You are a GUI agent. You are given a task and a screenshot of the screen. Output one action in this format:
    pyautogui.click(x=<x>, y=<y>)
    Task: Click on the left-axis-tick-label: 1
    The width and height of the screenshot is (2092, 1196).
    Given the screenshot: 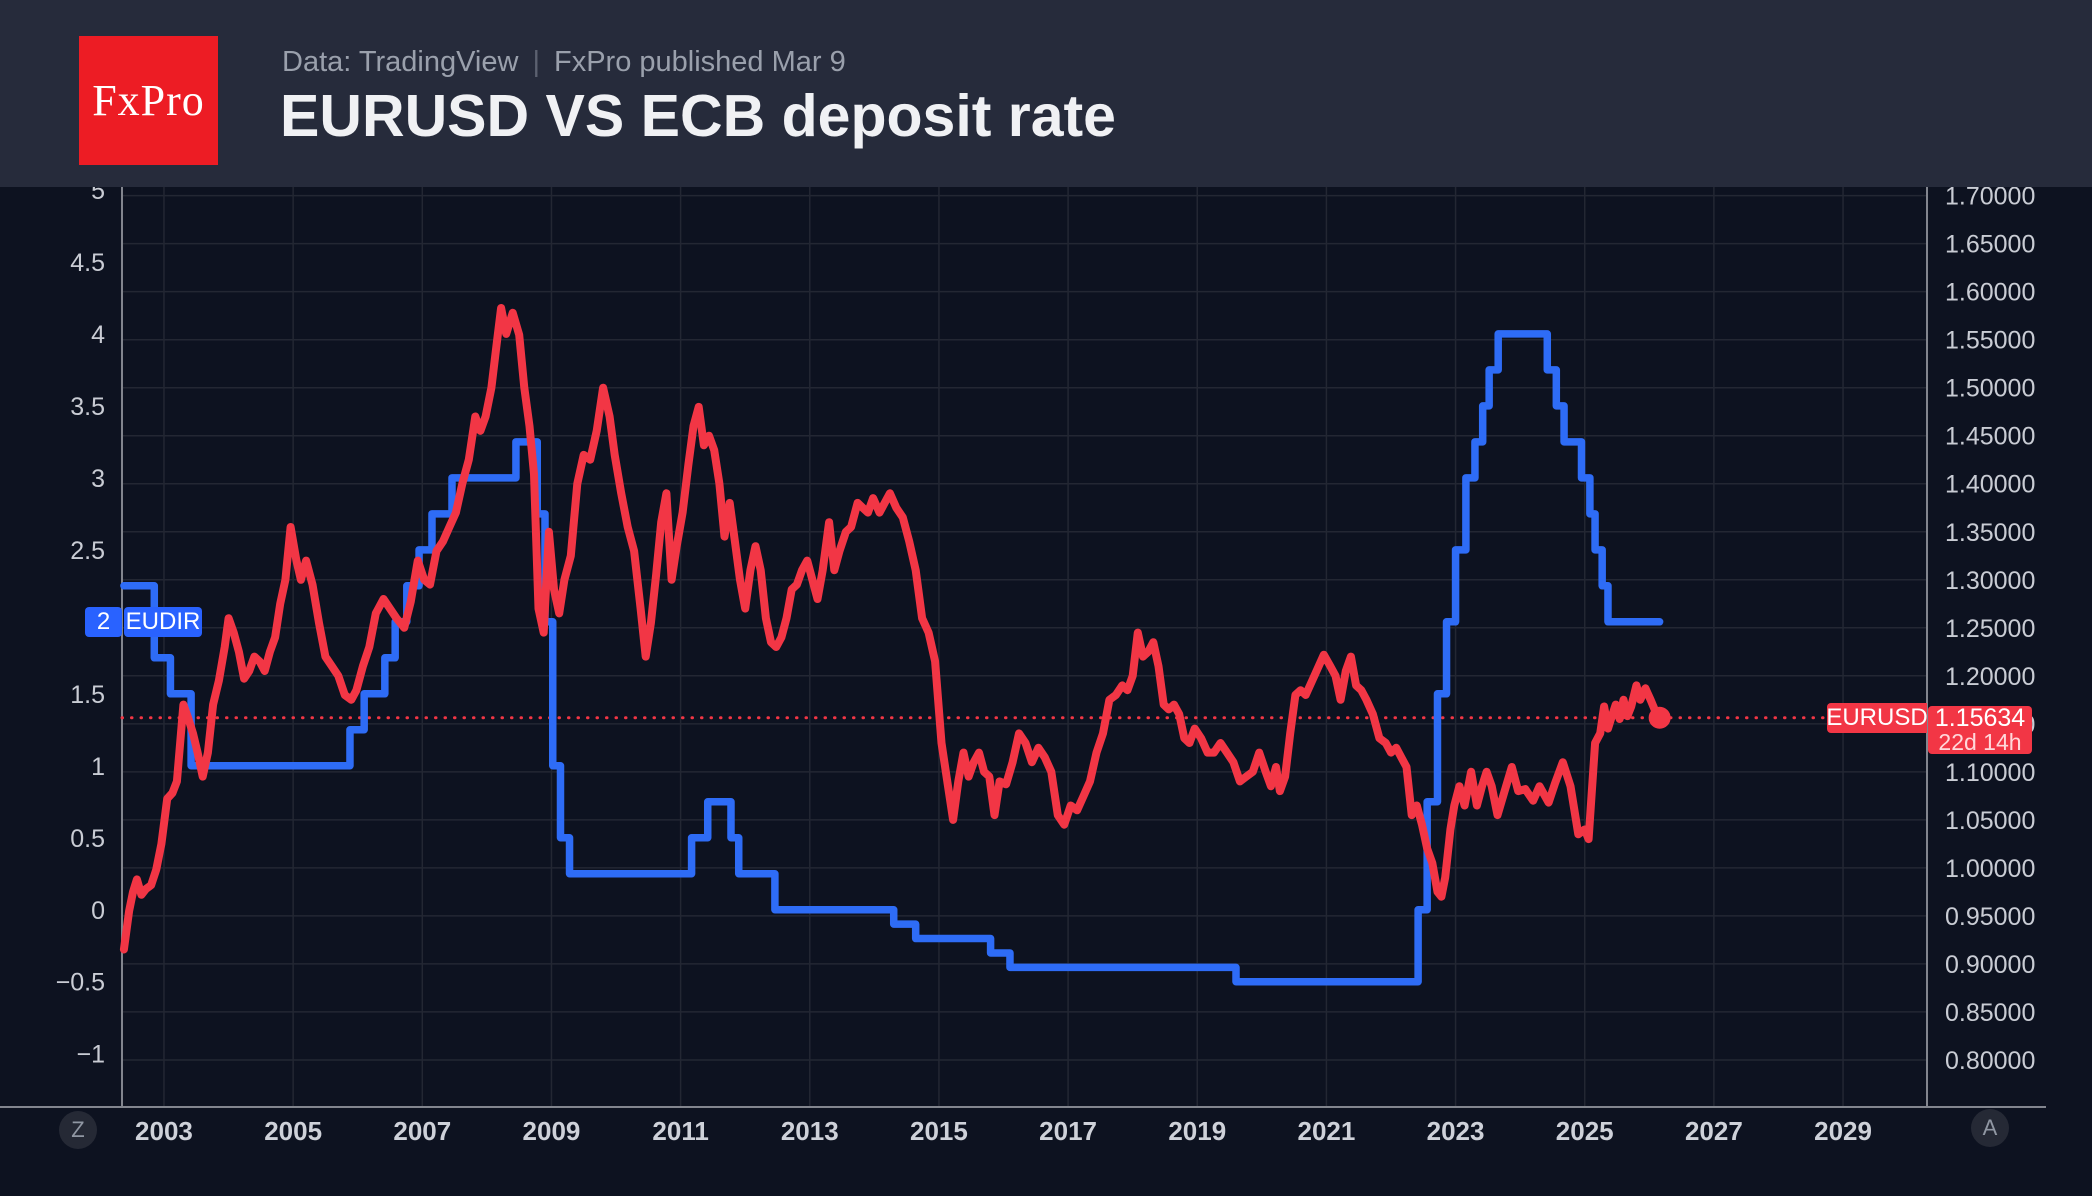 What is the action you would take?
    pyautogui.click(x=98, y=767)
    